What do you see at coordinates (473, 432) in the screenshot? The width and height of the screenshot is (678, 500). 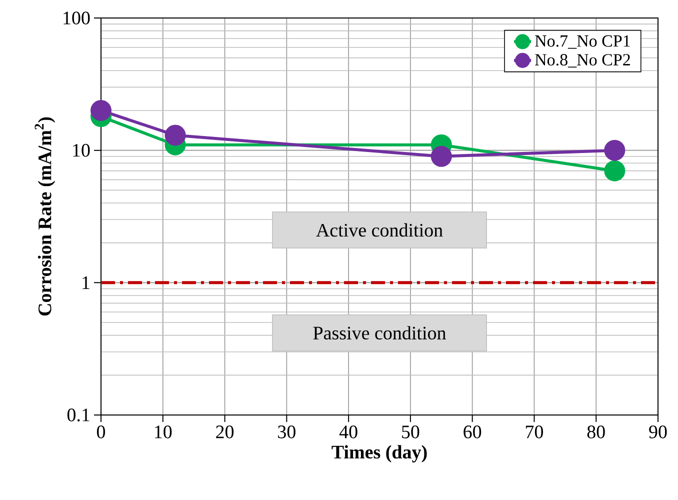 I see `x-tick-label: 60` at bounding box center [473, 432].